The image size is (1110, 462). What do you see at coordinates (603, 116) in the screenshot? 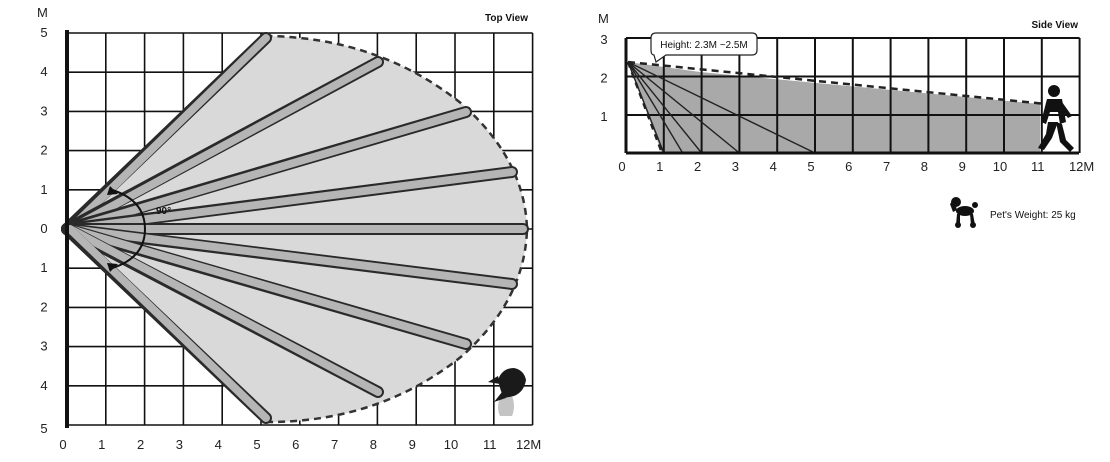
I see `side-y-tick-label: 1` at bounding box center [603, 116].